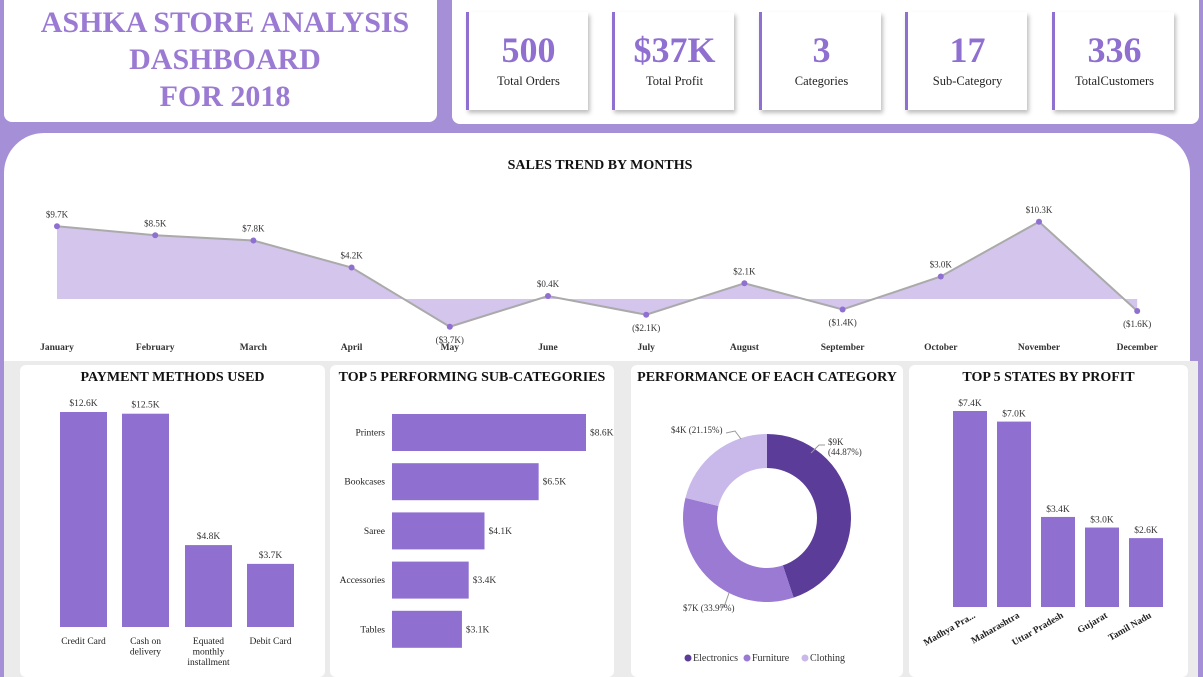 Image resolution: width=1203 pixels, height=677 pixels. Describe the element at coordinates (771, 658) in the screenshot. I see `legend-label: Furniture` at that location.